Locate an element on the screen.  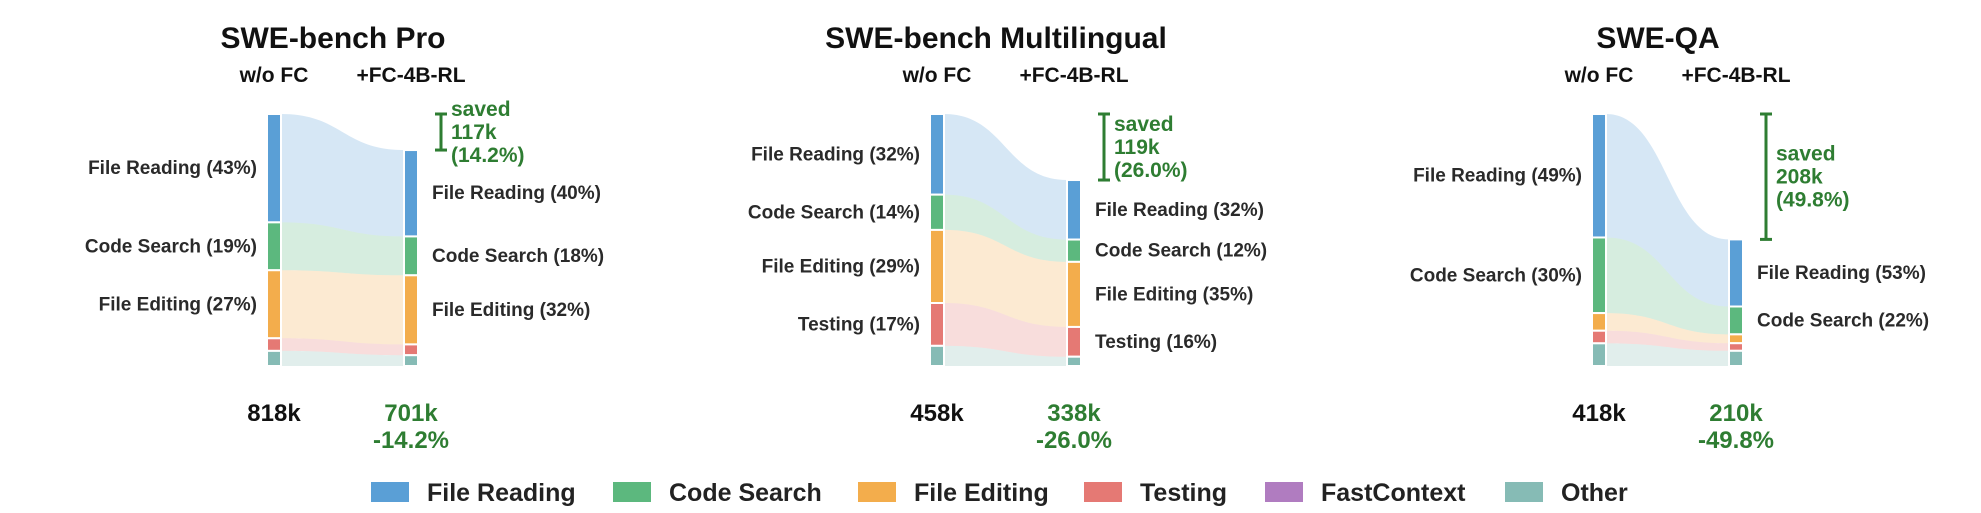
right-label-file-reading: File Reading (32%) is located at coordinates (1179, 210).